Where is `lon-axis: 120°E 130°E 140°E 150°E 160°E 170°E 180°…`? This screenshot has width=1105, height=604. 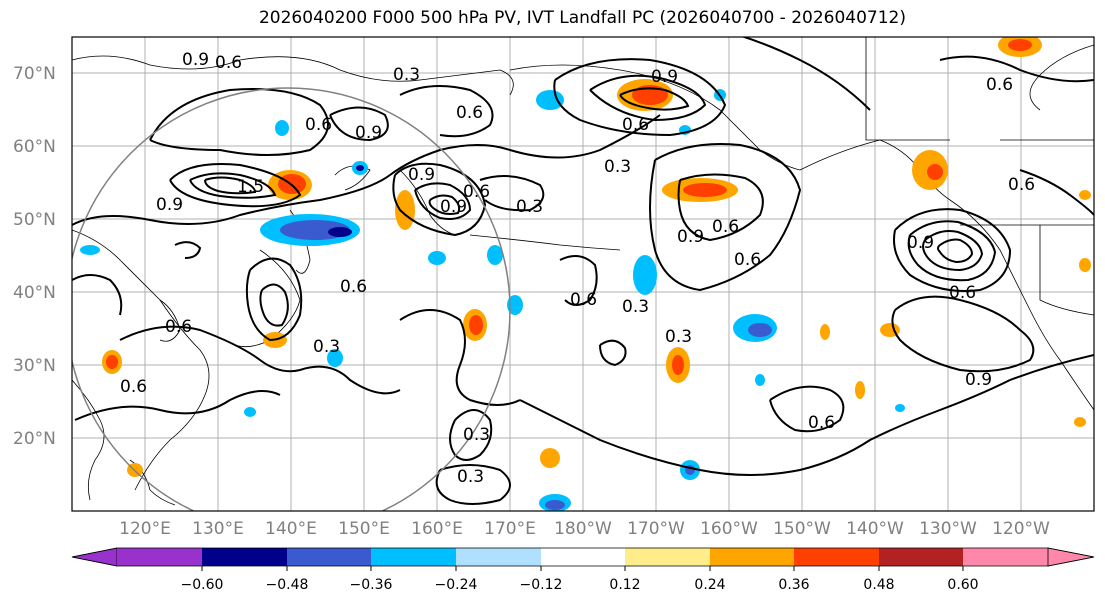
lon-axis: 120°E 130°E 140°E 150°E 160°E 170°E 180°… is located at coordinates (584, 529).